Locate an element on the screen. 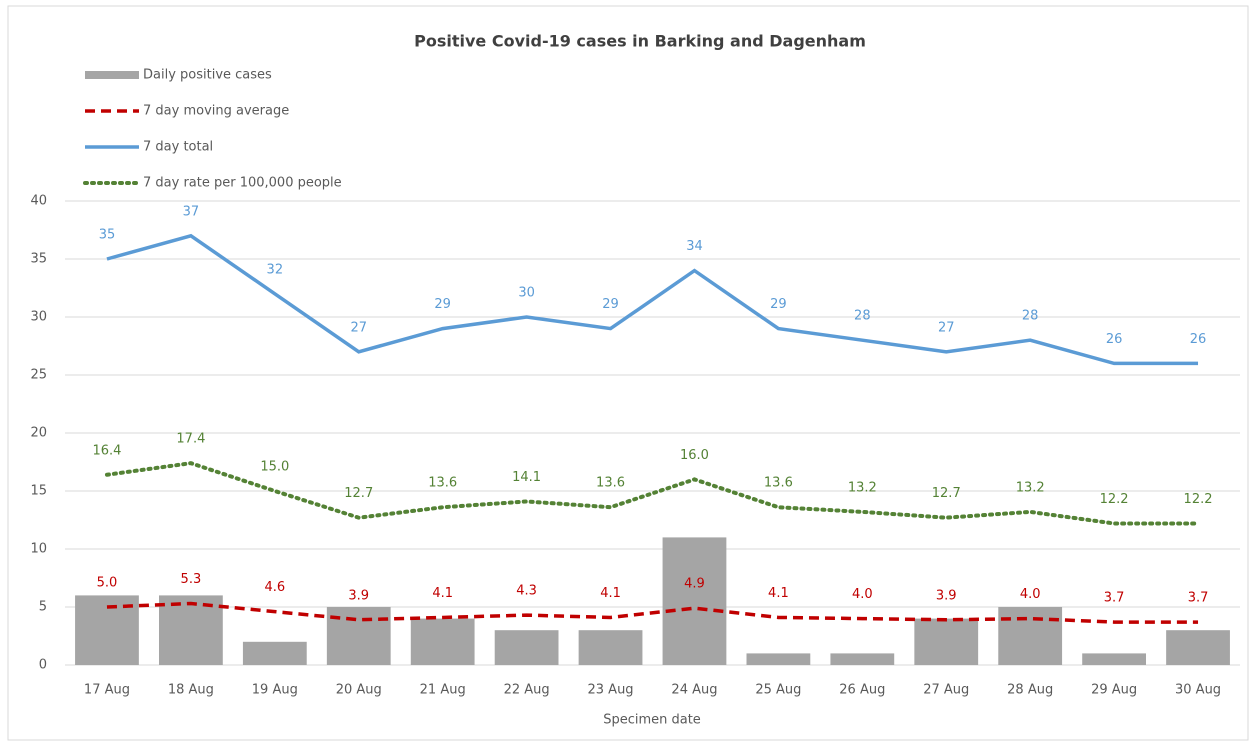 The image size is (1252, 744). x-tick-label: 24 Aug is located at coordinates (694, 690).